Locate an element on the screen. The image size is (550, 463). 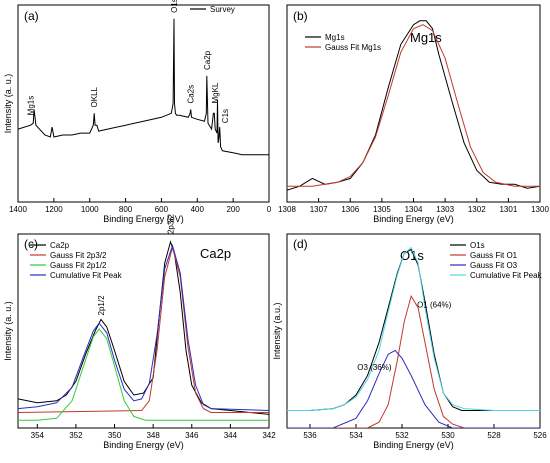
x-tick-label: 600 is located at coordinates (162, 209).